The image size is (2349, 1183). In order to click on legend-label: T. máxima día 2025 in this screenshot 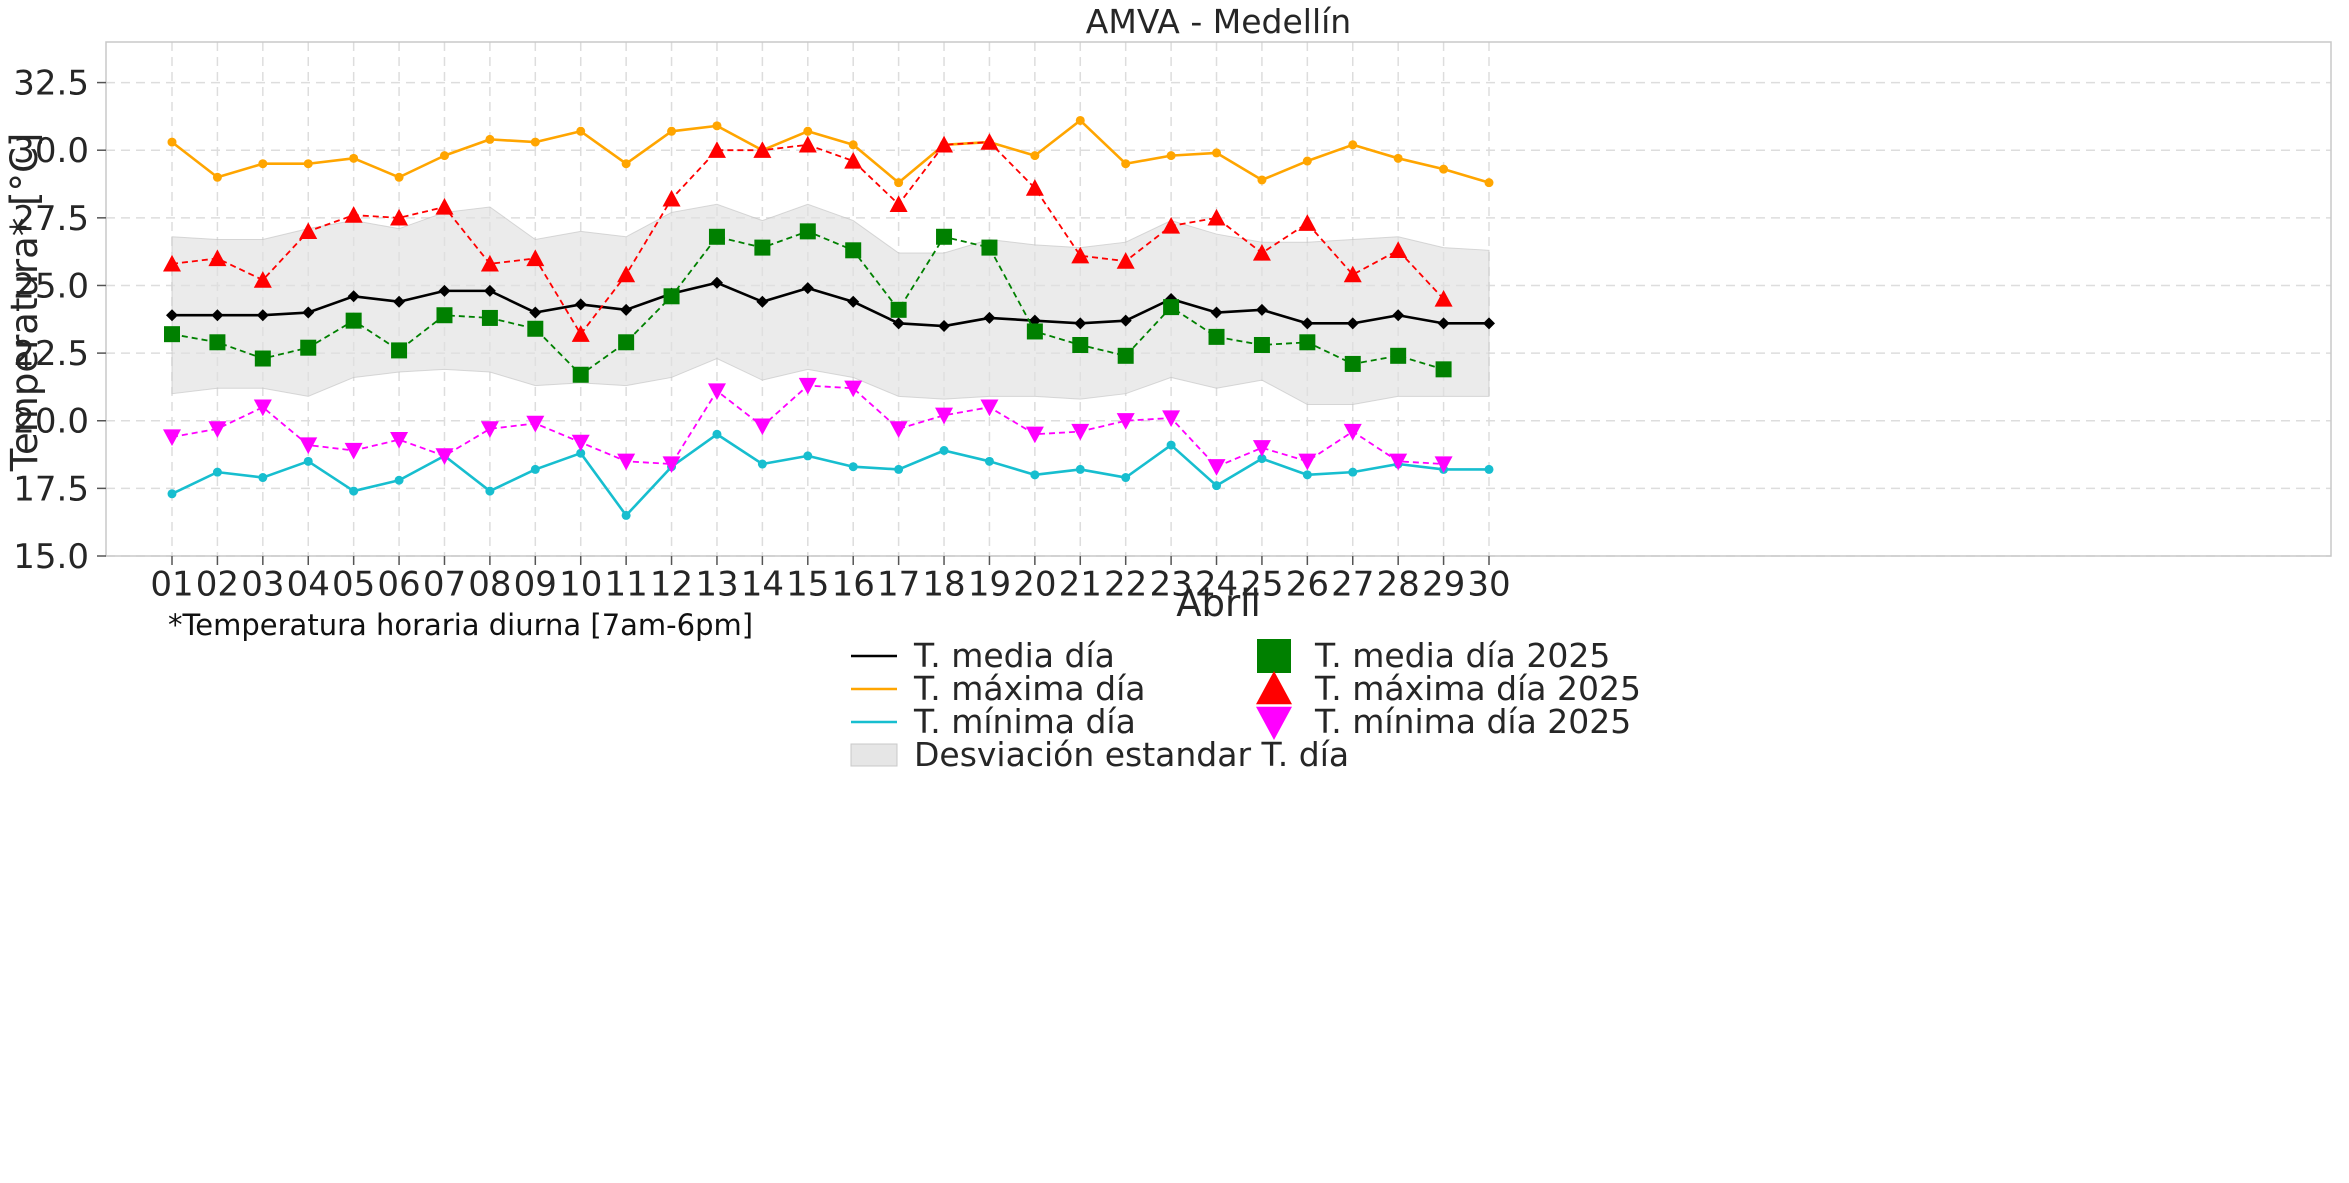, I will do `click(1477, 688)`.